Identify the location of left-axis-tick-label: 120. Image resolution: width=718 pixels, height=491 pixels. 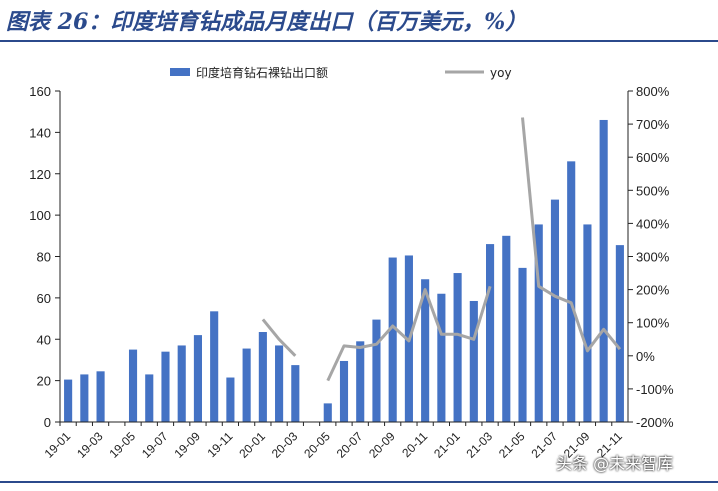
(40, 174).